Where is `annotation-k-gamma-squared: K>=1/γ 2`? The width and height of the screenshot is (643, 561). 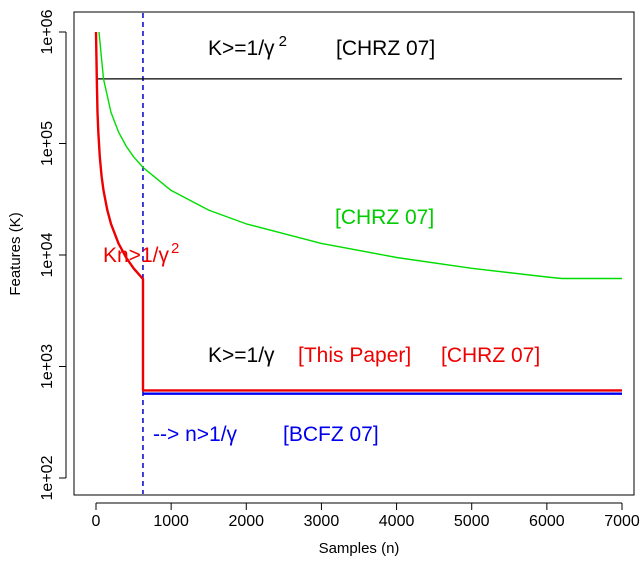
annotation-k-gamma-squared: K>=1/γ 2 is located at coordinates (247, 46).